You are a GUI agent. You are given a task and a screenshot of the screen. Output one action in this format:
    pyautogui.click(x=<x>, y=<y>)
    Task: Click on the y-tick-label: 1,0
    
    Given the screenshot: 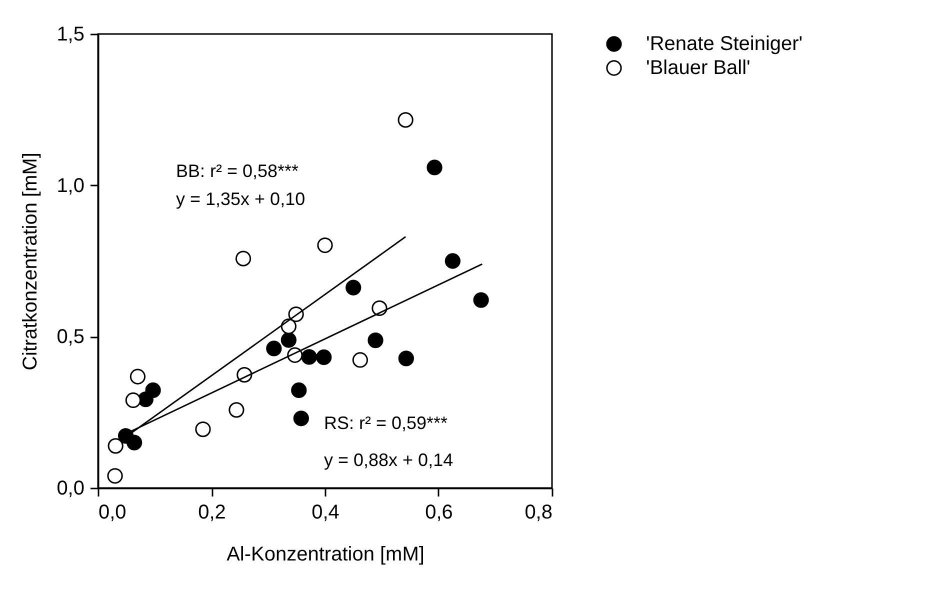 What is the action you would take?
    pyautogui.click(x=70, y=185)
    